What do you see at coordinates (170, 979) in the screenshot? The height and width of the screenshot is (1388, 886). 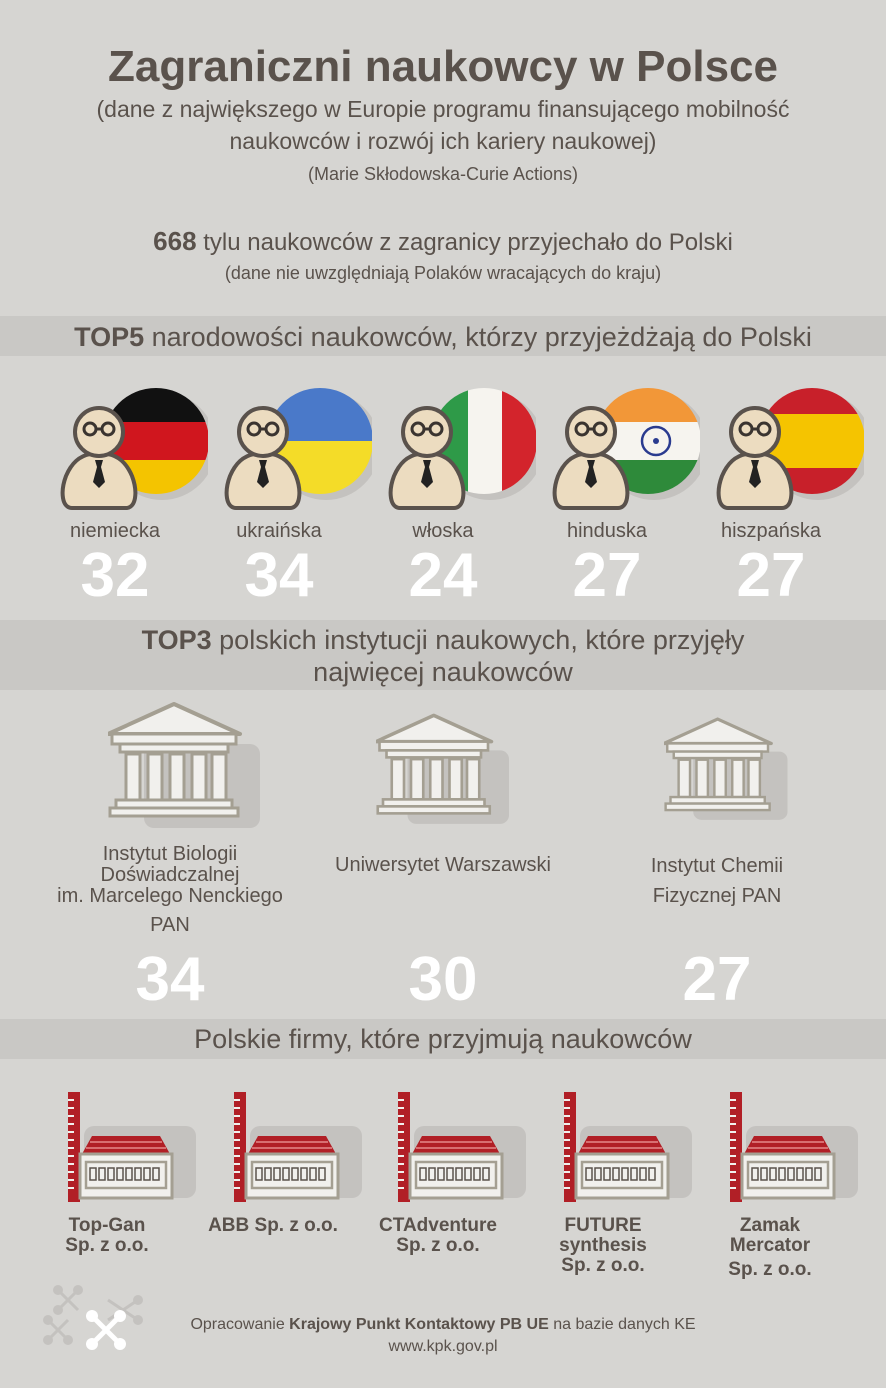 I see `institution-value-1: 34` at bounding box center [170, 979].